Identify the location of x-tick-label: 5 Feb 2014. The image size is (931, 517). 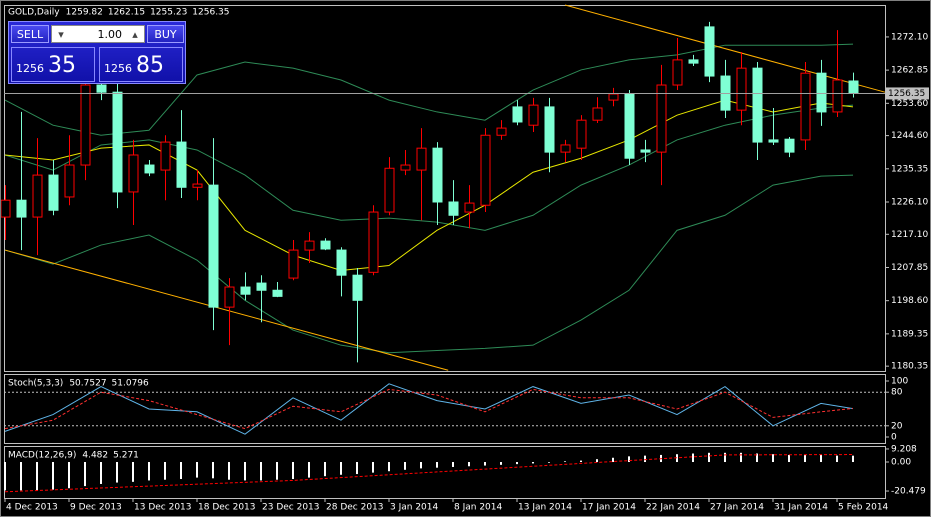
(863, 508).